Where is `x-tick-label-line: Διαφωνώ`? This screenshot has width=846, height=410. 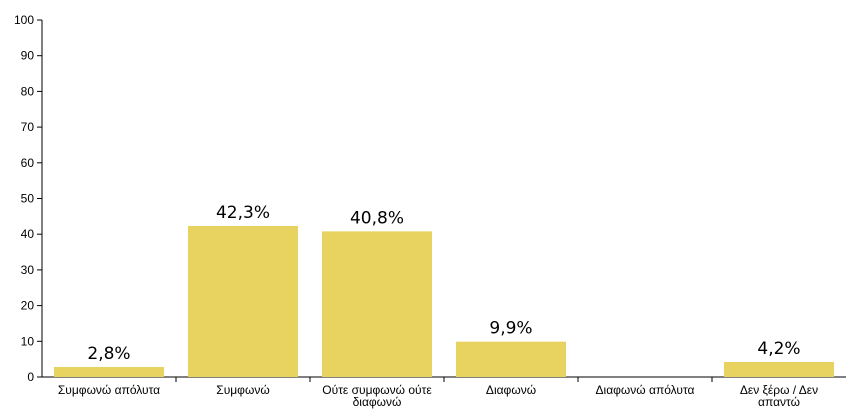
x-tick-label-line: Διαφωνώ is located at coordinates (511, 390).